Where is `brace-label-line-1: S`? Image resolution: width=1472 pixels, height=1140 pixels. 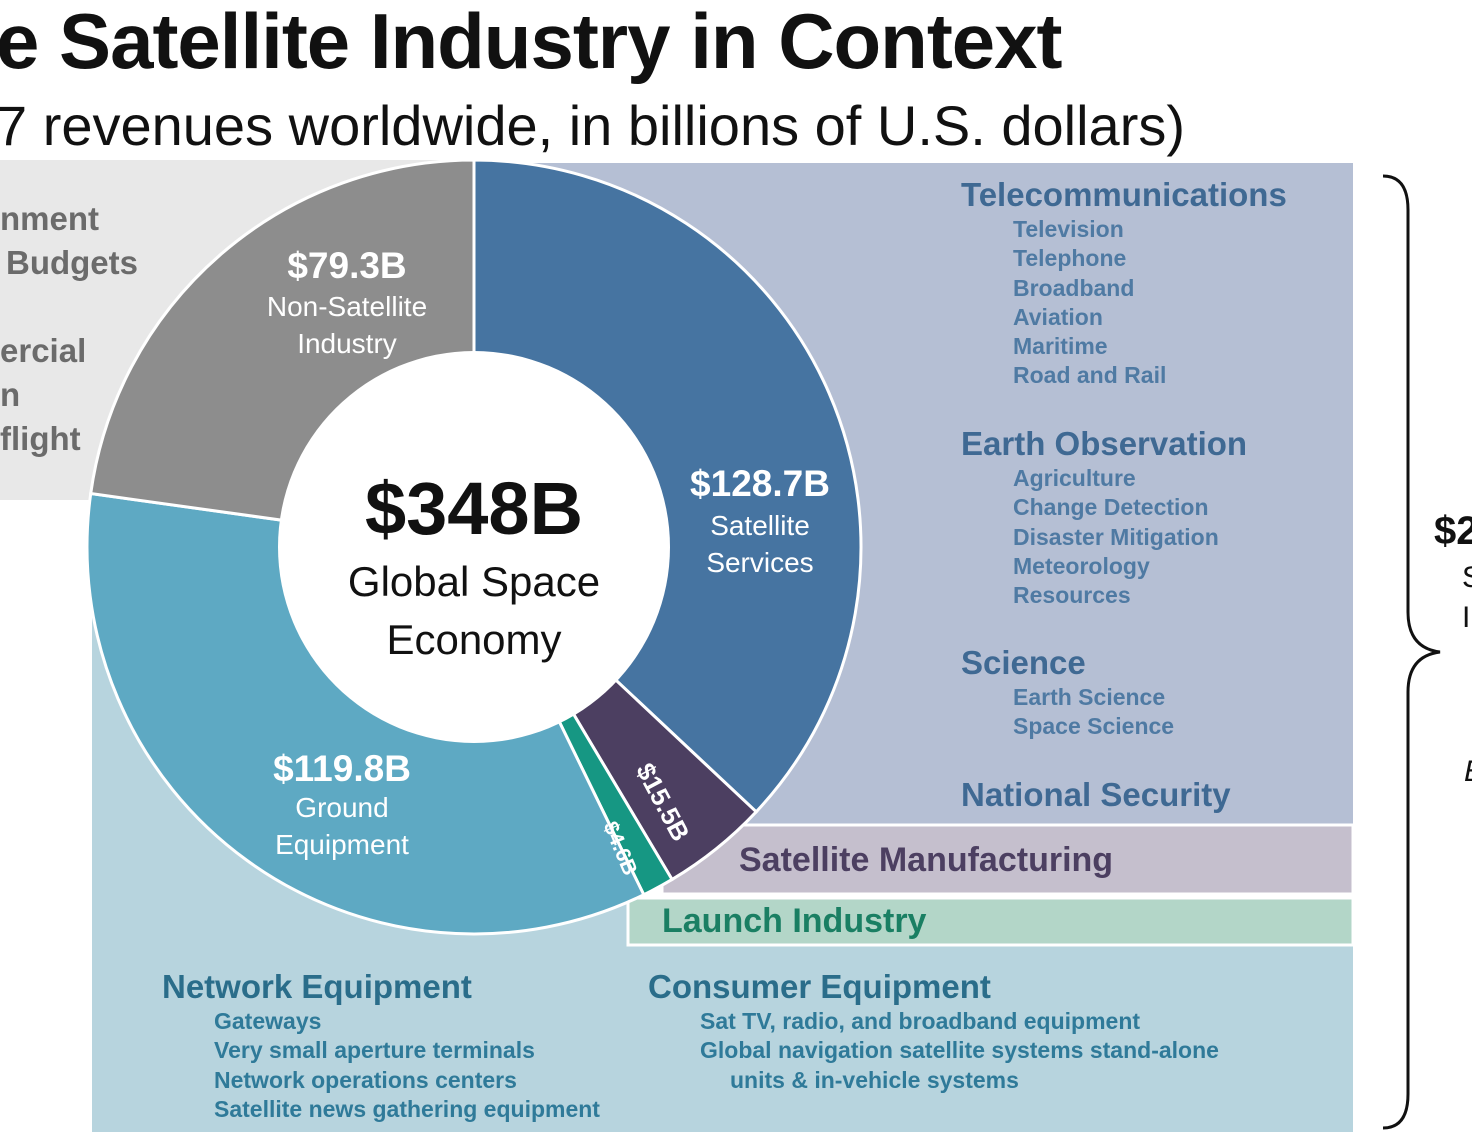 brace-label-line-1: S is located at coordinates (1467, 578).